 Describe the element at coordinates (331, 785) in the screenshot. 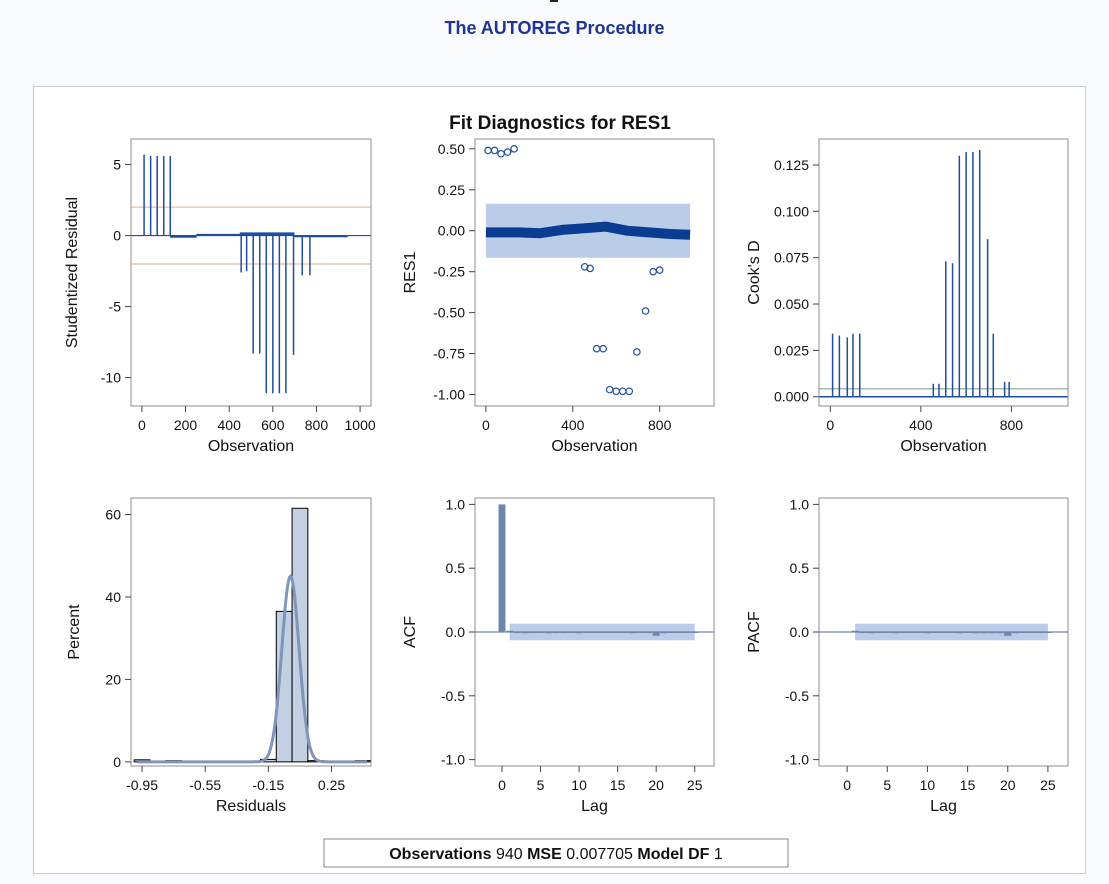

I see `x-tick-label-3: 0.25` at that location.